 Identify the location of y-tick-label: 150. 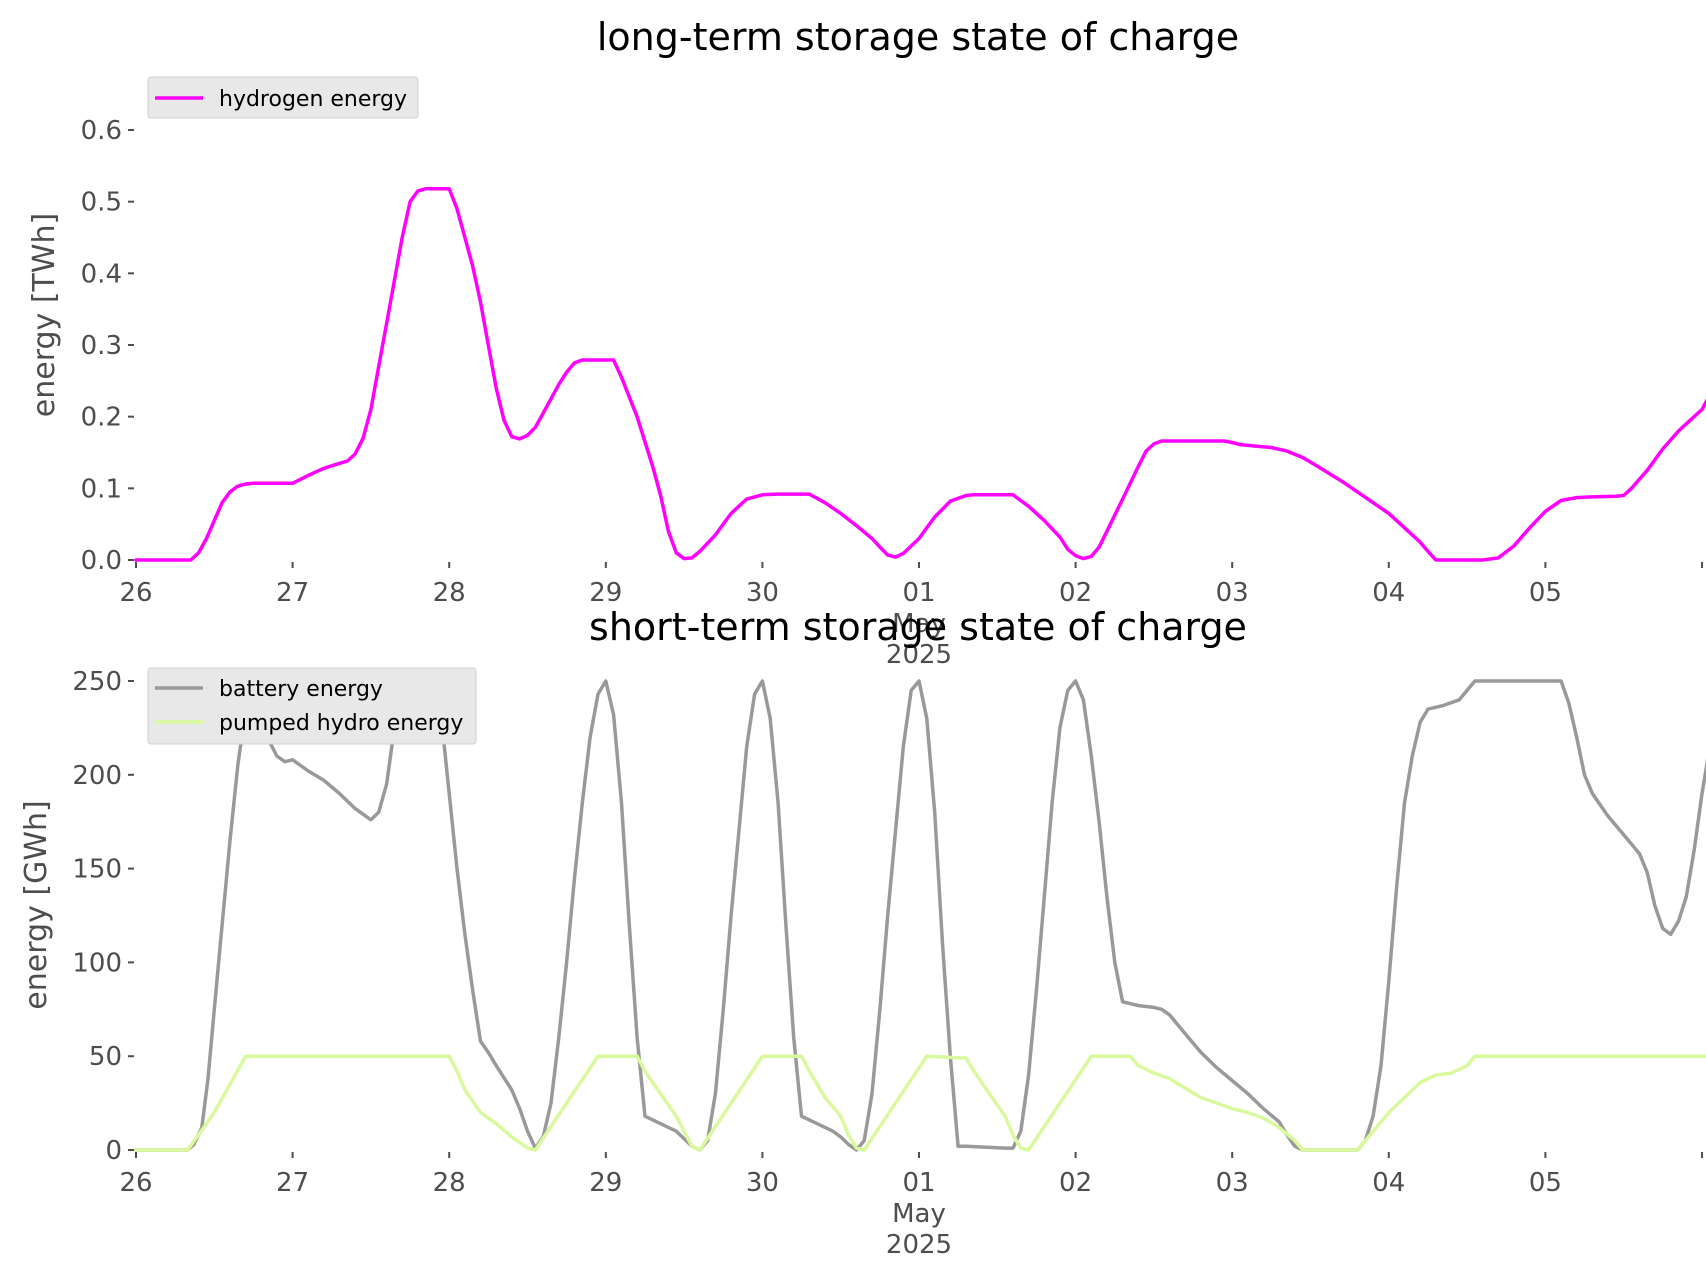
(97, 870).